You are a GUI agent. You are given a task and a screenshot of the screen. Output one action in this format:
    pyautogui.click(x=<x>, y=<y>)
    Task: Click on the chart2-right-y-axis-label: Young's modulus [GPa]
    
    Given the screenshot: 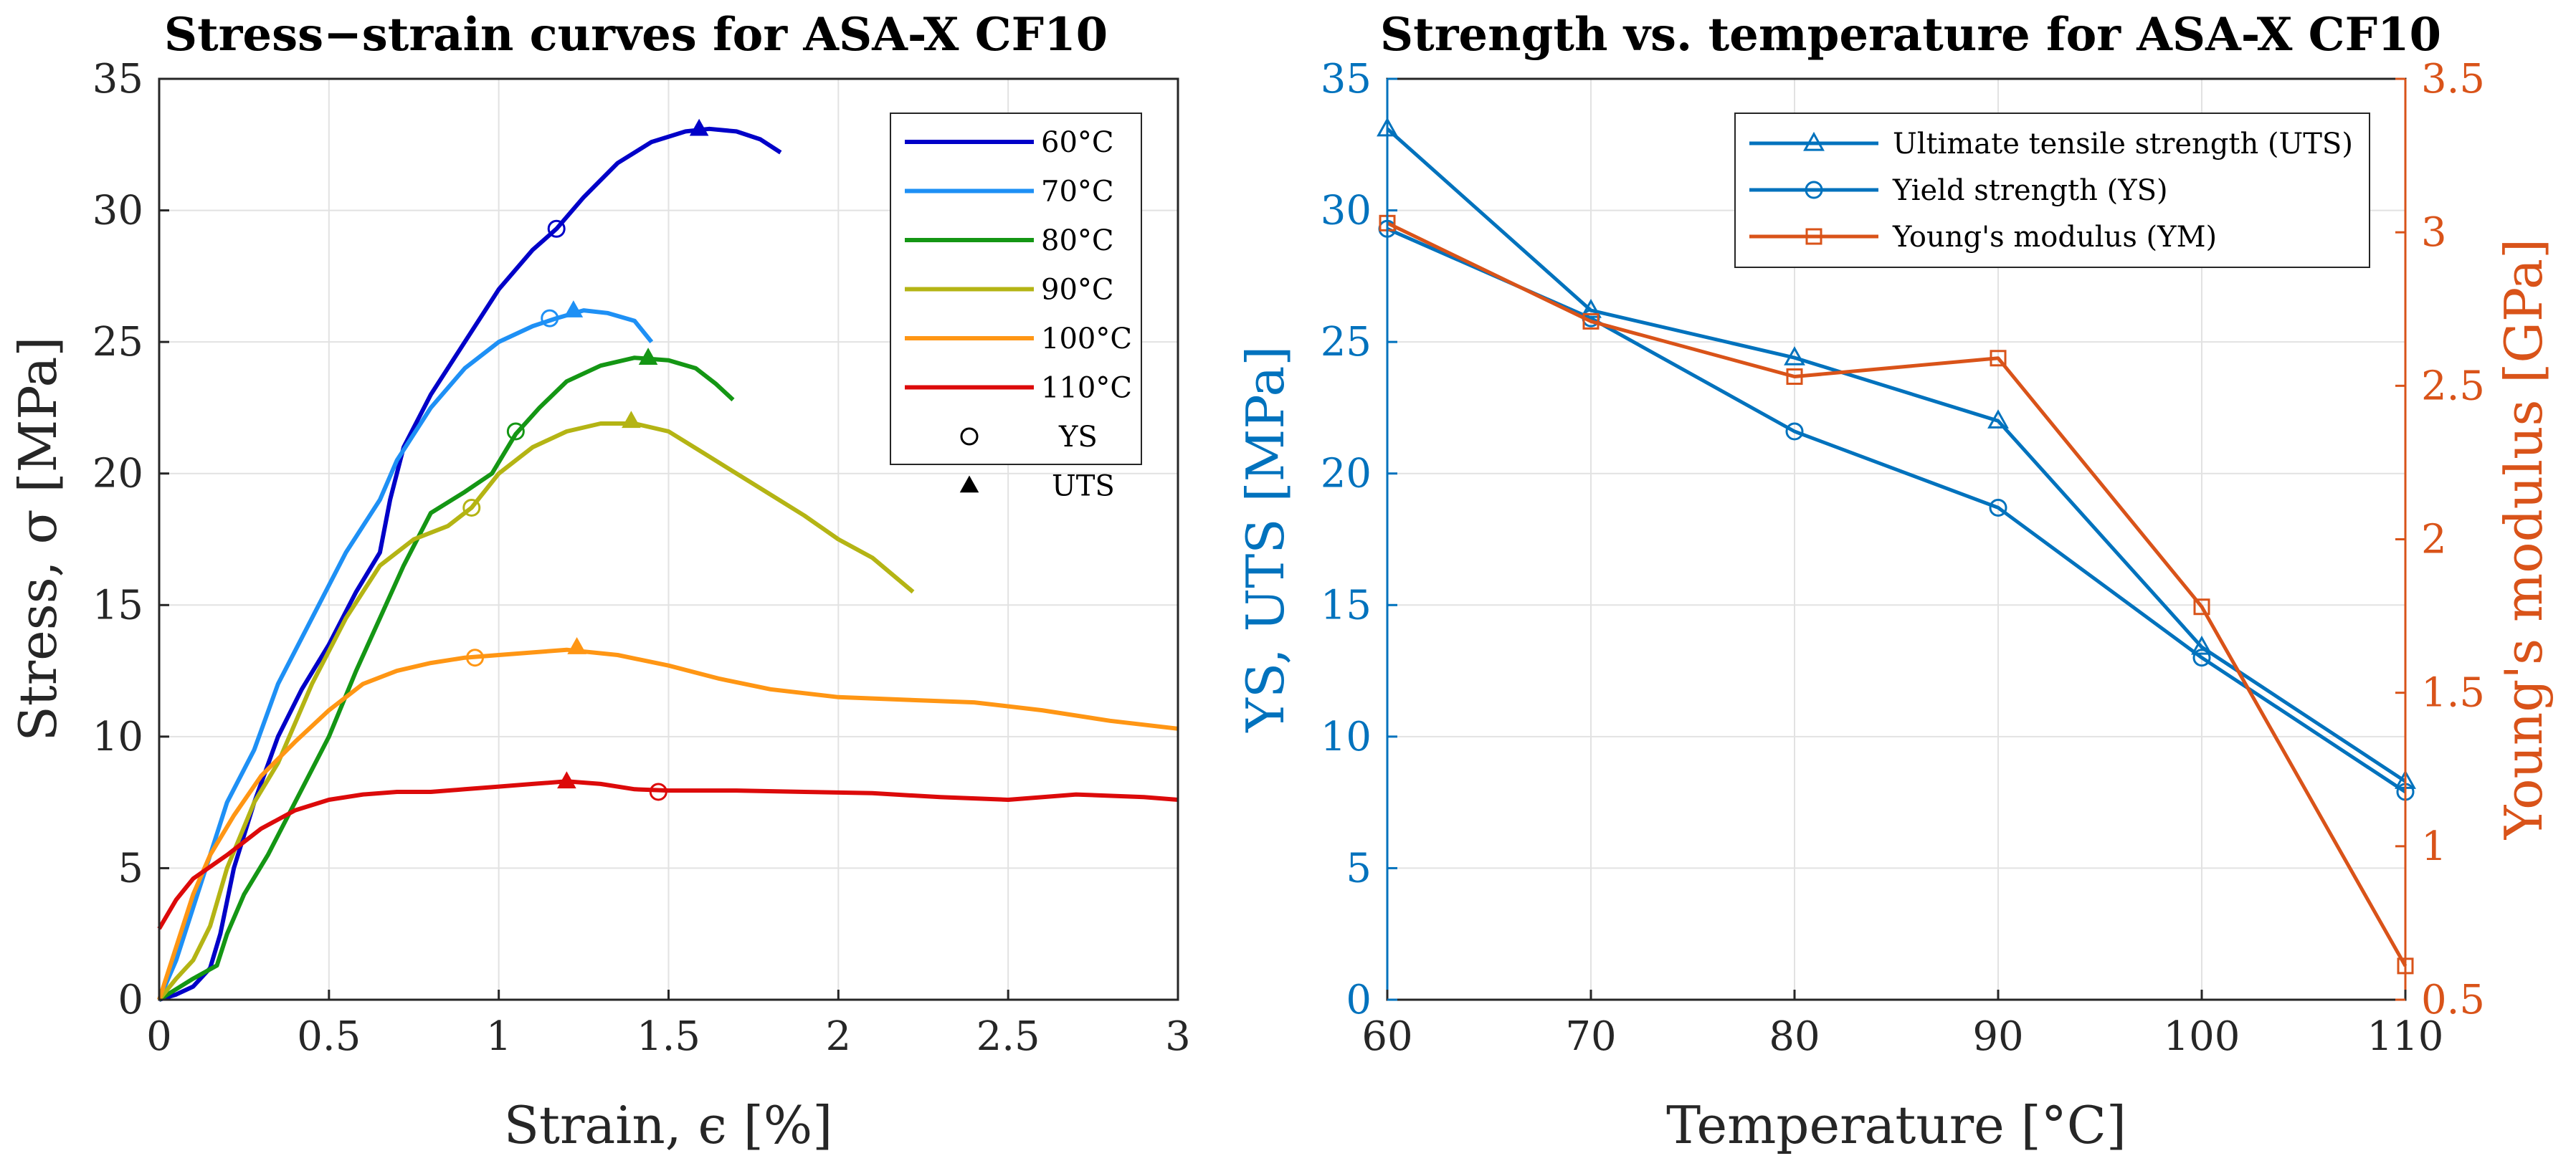 What is the action you would take?
    pyautogui.click(x=2524, y=539)
    